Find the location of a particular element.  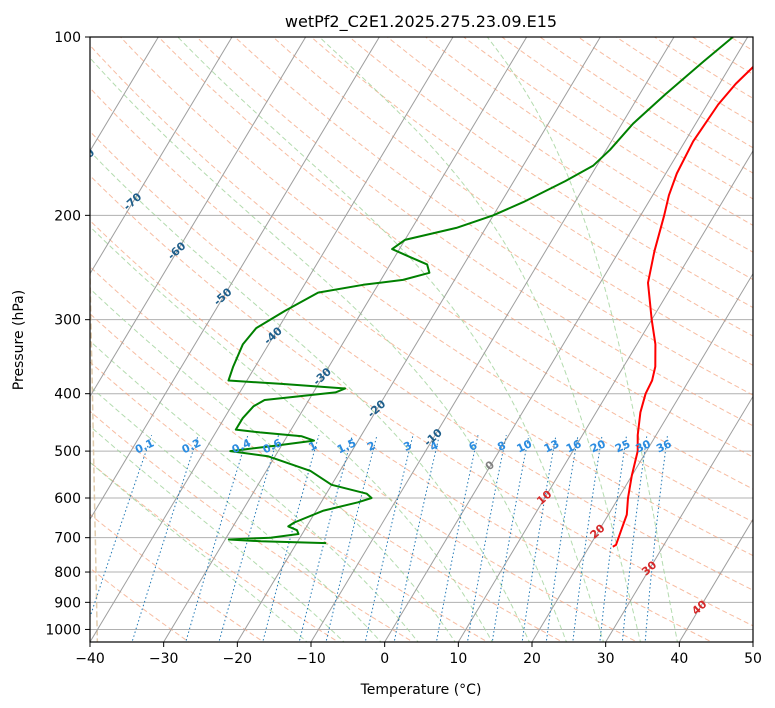

x-tick-label: 40 is located at coordinates (679, 659).